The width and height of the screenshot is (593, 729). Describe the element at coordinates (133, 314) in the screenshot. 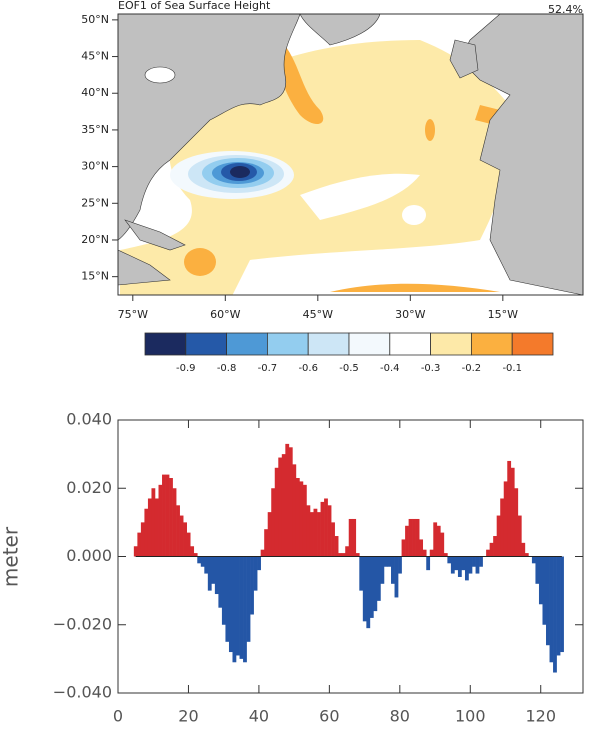

I see `x-tick-label: 75°W` at that location.